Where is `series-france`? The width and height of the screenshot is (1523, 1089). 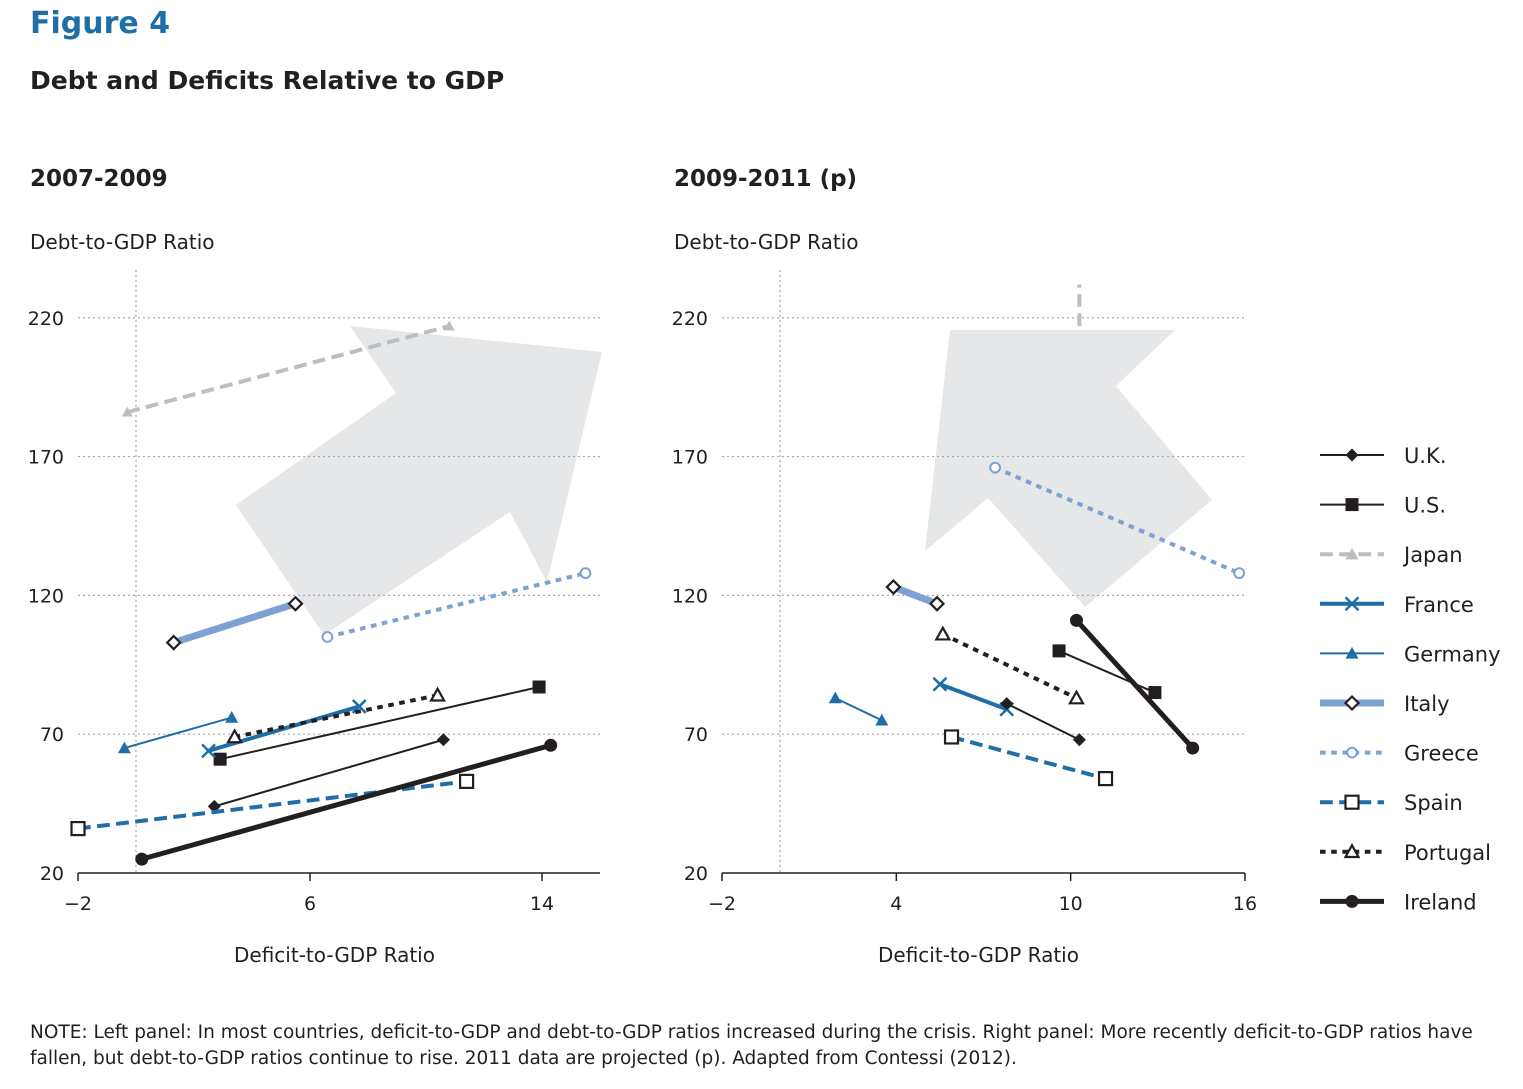 series-france is located at coordinates (973, 696).